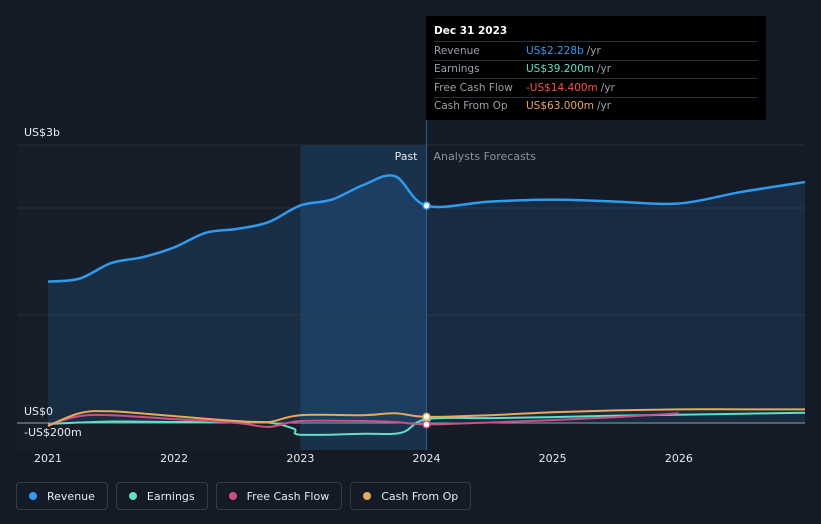 This screenshot has height=524, width=821. What do you see at coordinates (427, 458) in the screenshot?
I see `x-tick-label: 2024` at bounding box center [427, 458].